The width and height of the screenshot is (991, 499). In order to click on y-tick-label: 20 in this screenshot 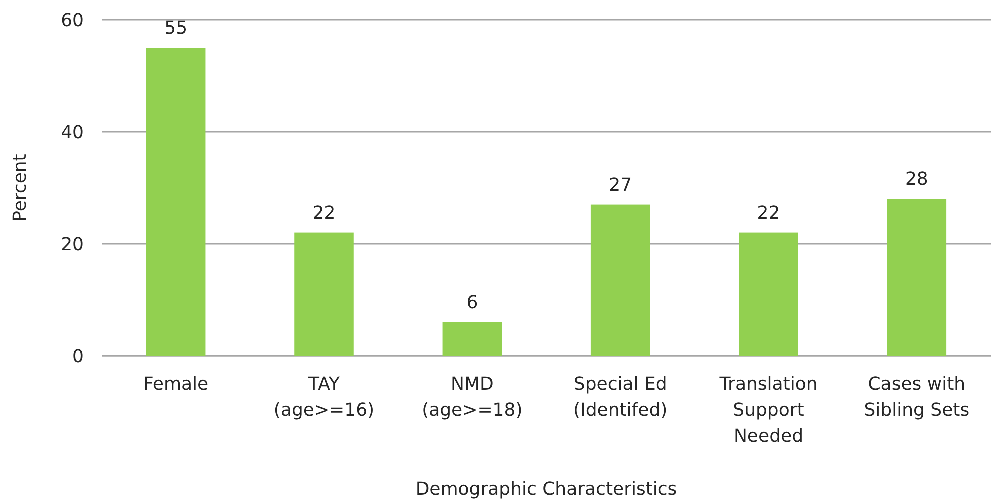, I will do `click(72, 245)`.